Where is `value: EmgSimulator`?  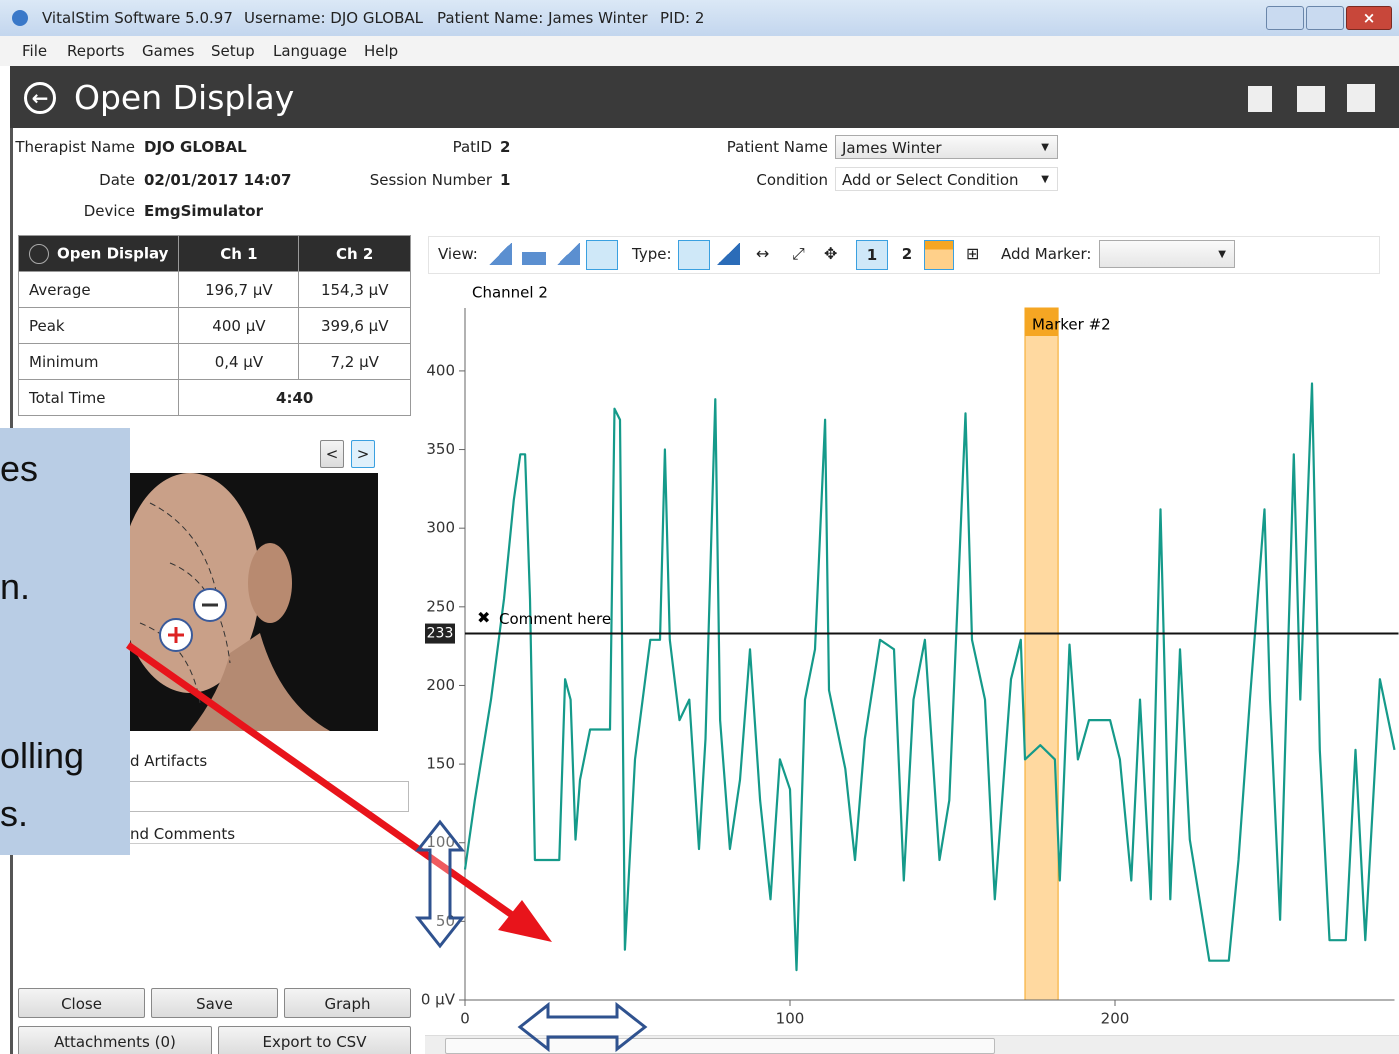 value: EmgSimulator is located at coordinates (204, 211).